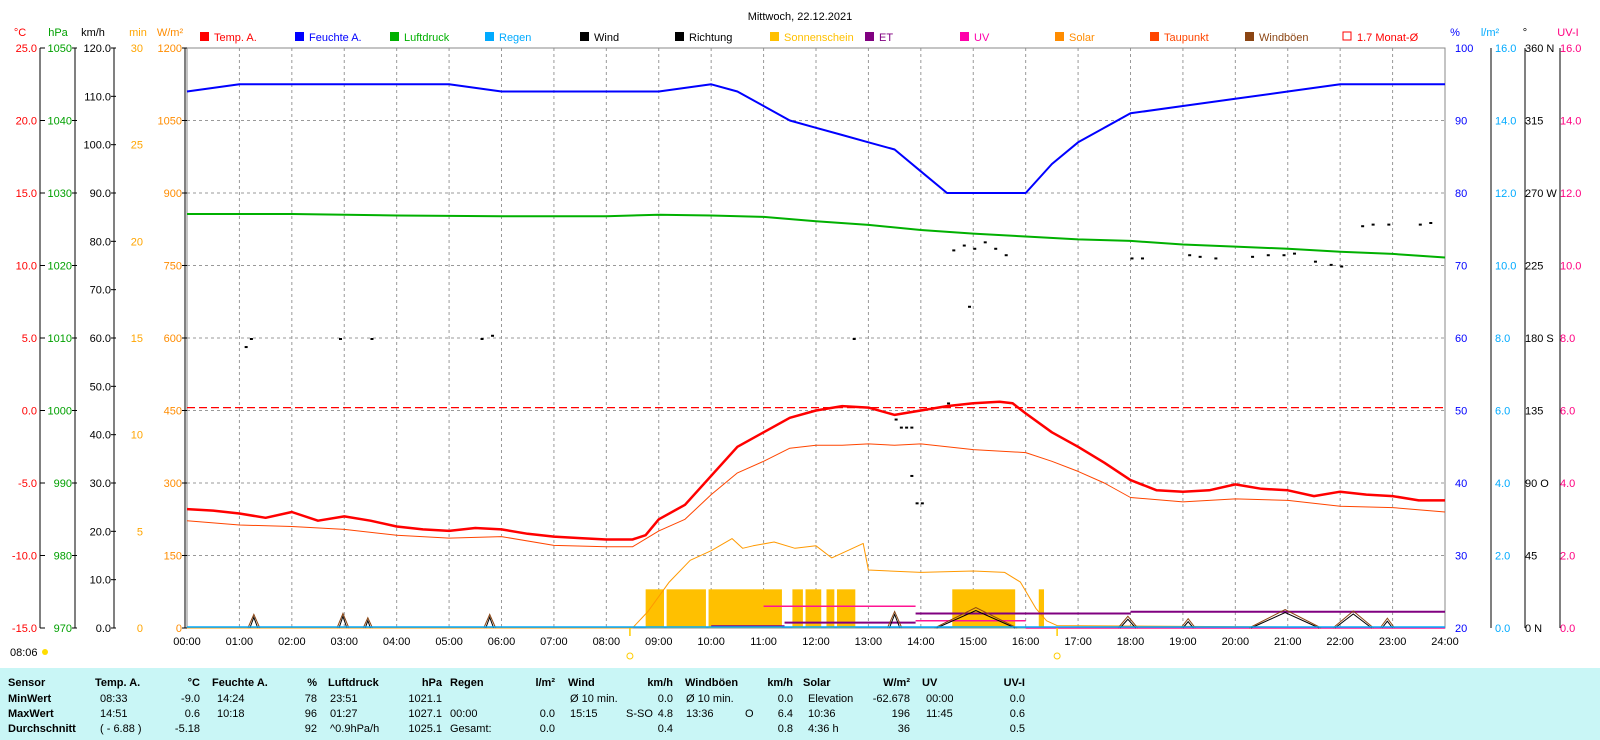 The width and height of the screenshot is (1600, 740). I want to click on legend-label: Regen, so click(515, 38).